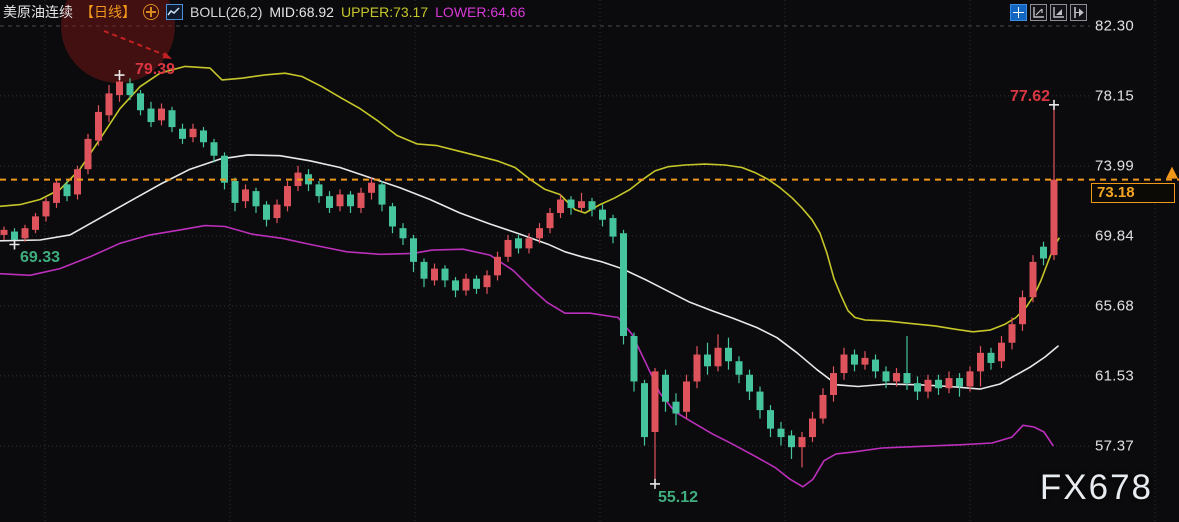  What do you see at coordinates (38, 12) in the screenshot?
I see `instrument-title: 美原油连续` at bounding box center [38, 12].